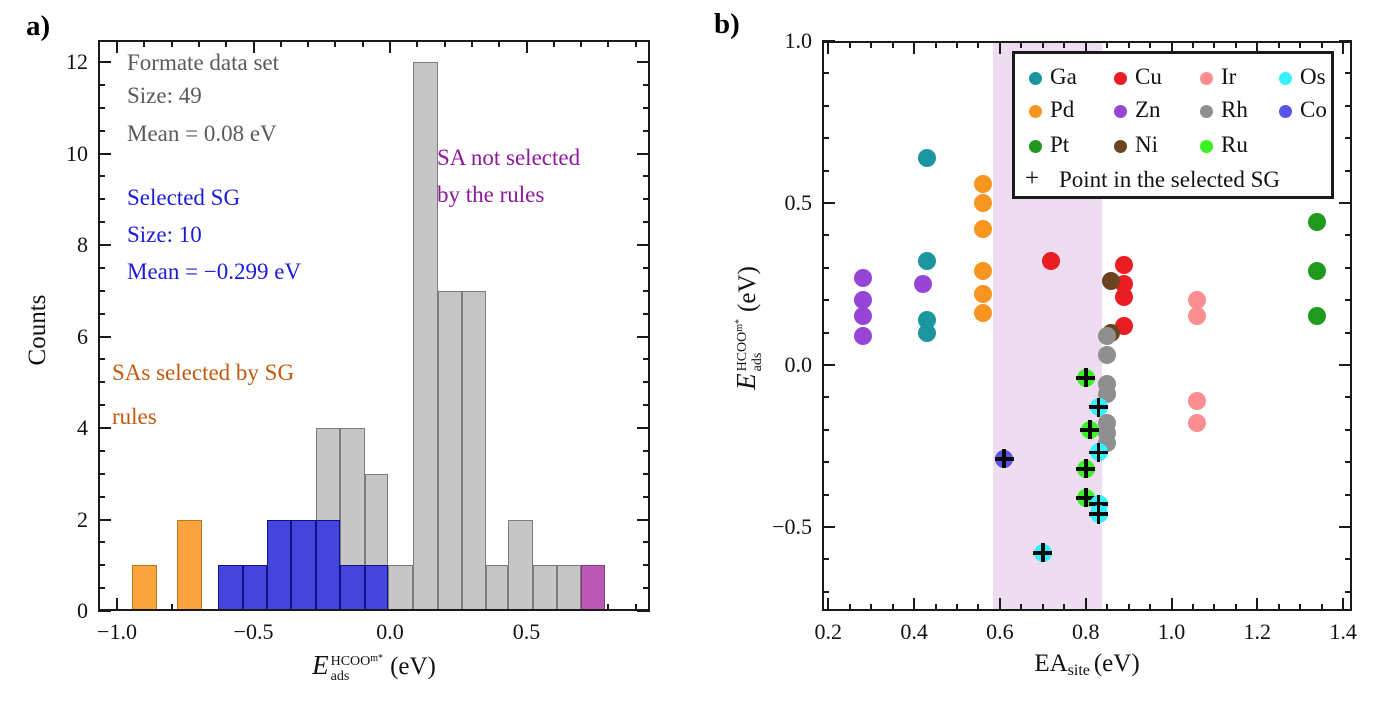  What do you see at coordinates (926, 157) in the screenshot?
I see `scatter-point-Ga` at bounding box center [926, 157].